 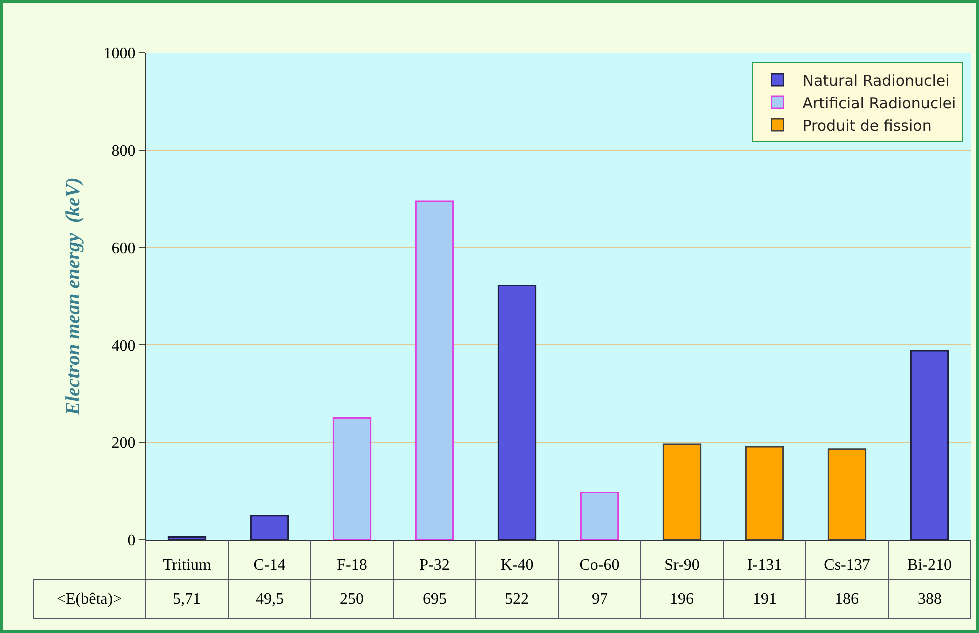 What do you see at coordinates (517, 599) in the screenshot?
I see `data-label: 522` at bounding box center [517, 599].